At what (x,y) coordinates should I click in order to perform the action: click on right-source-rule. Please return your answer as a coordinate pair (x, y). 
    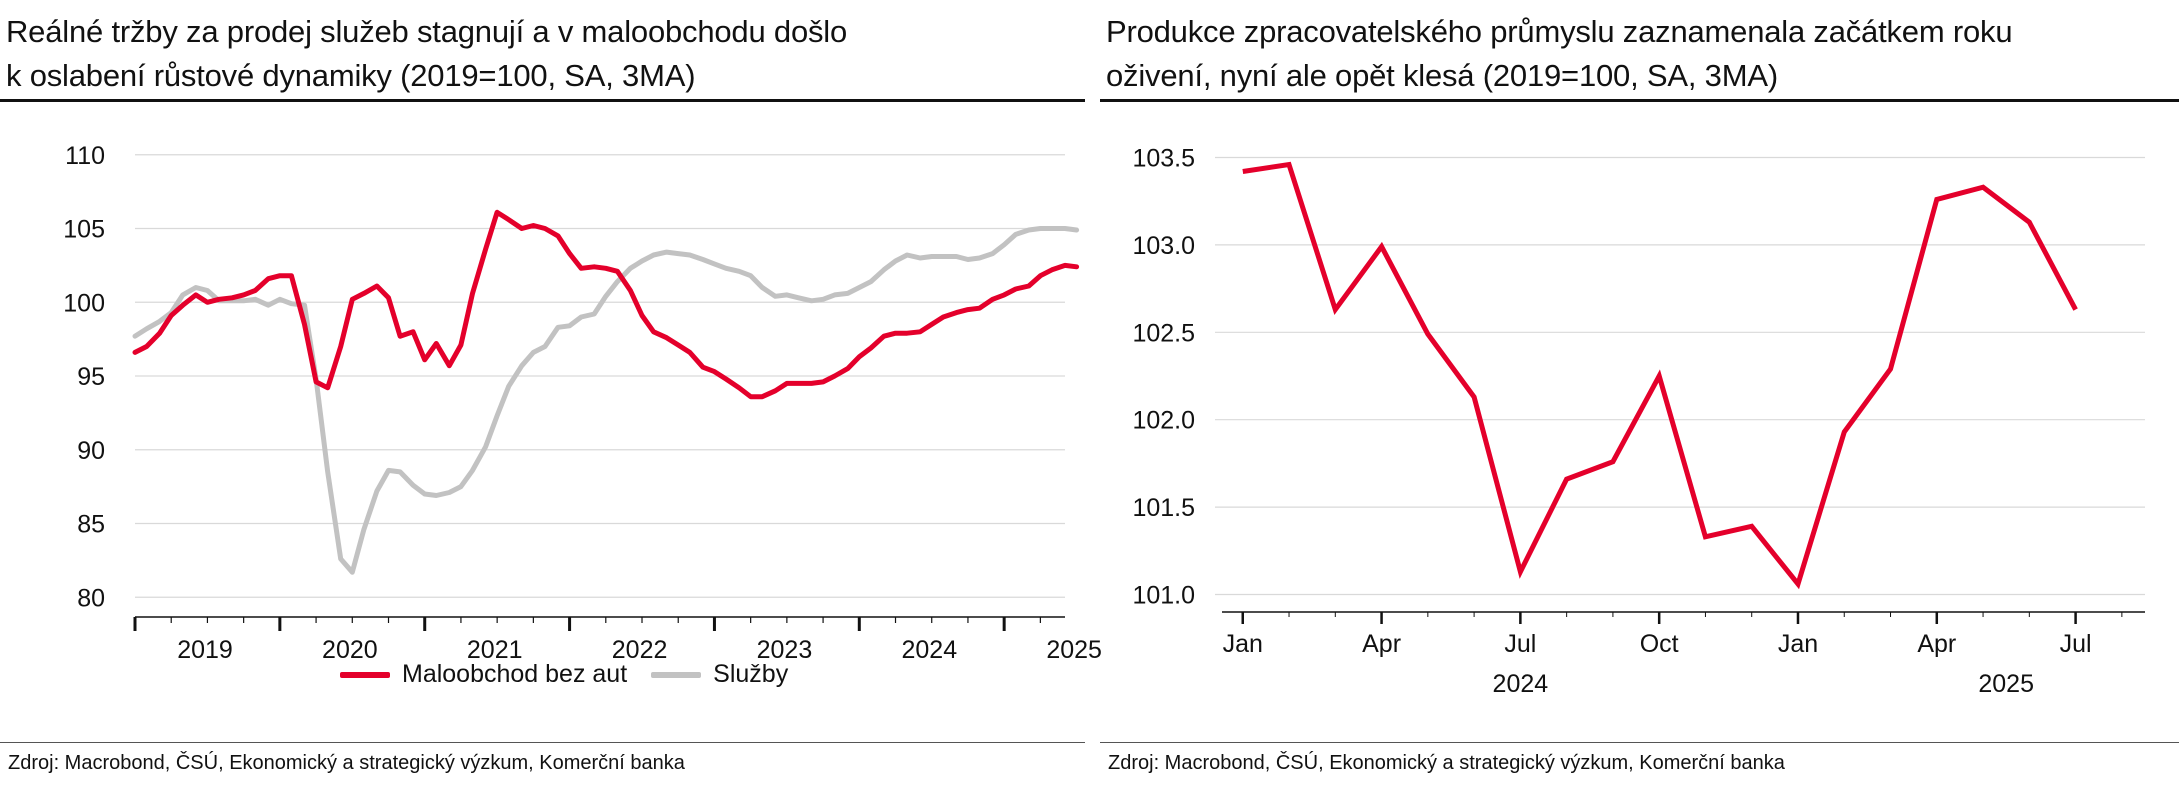
    Looking at the image, I should click on (1639, 742).